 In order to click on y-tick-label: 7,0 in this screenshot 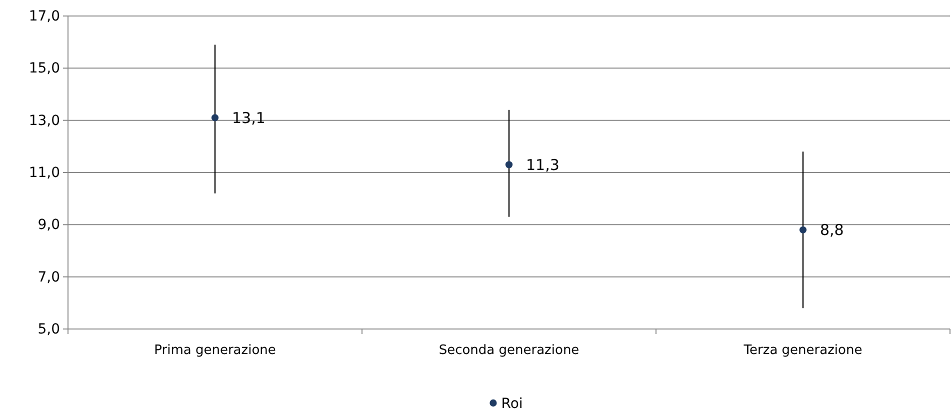, I will do `click(49, 277)`.